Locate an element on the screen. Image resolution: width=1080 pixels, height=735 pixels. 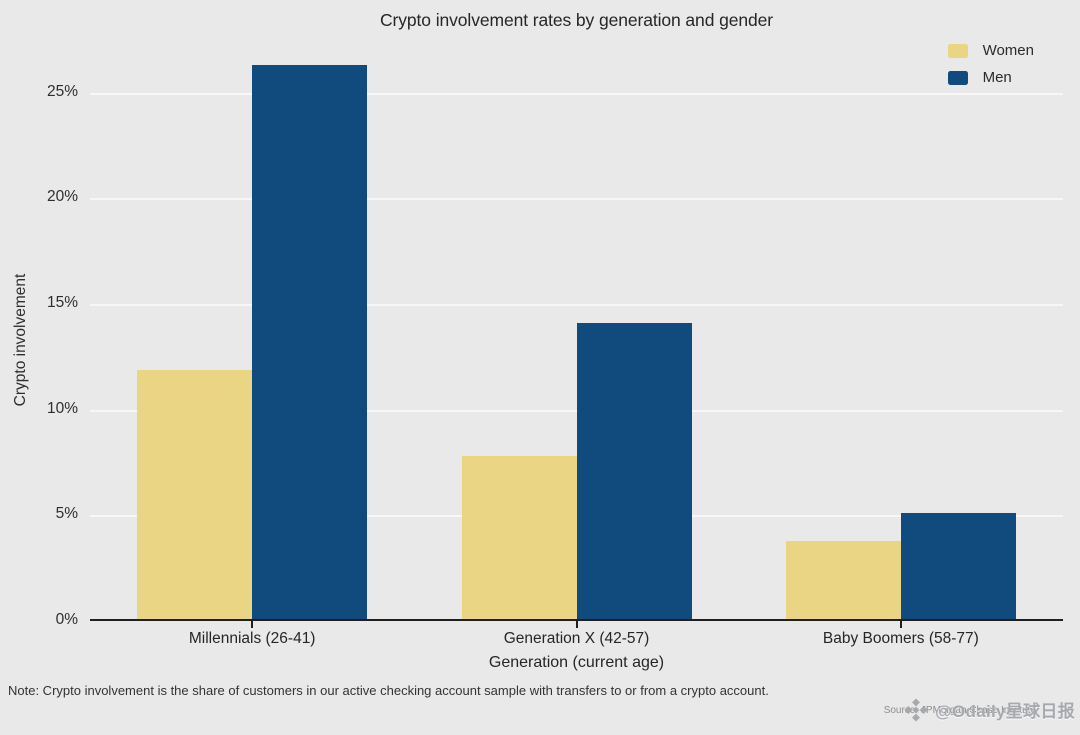
legend: Women Men is located at coordinates (990, 69).